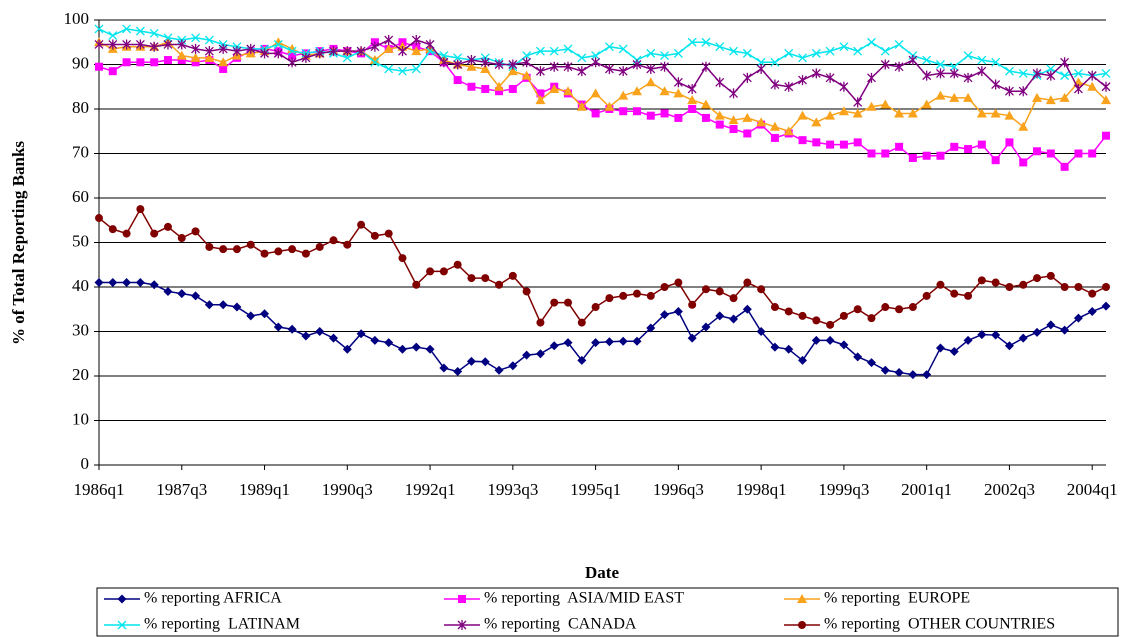 This screenshot has height=637, width=1122. What do you see at coordinates (264, 489) in the screenshot?
I see `x-tick-label: 1989q1` at bounding box center [264, 489].